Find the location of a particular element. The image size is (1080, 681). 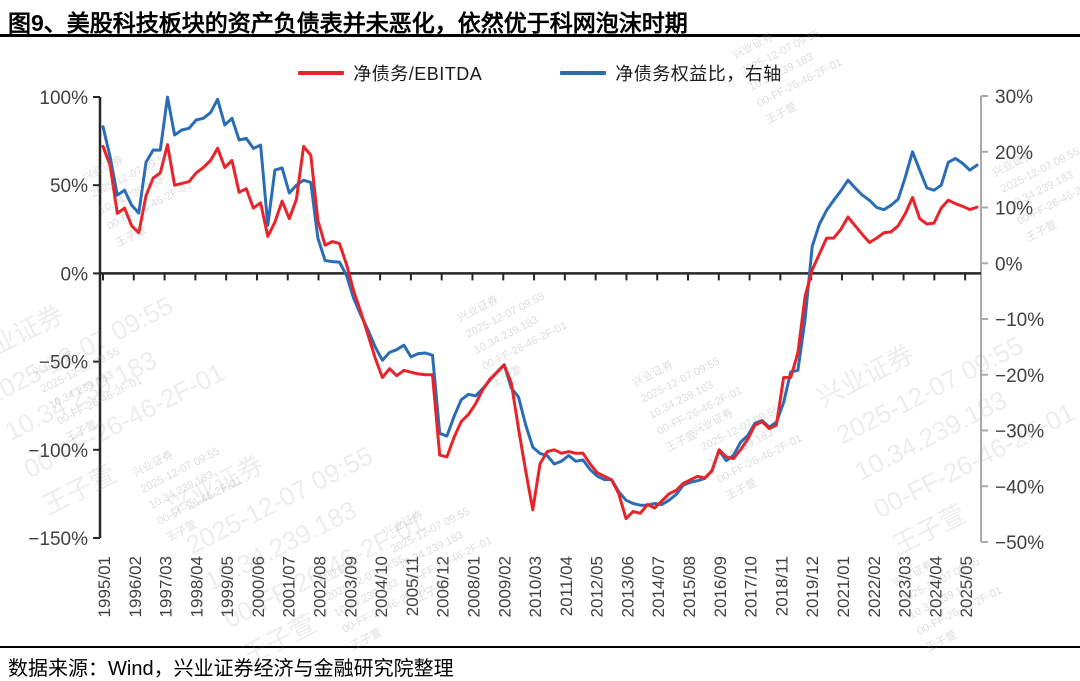

right-axis-tick-label: 20% is located at coordinates (1014, 153).